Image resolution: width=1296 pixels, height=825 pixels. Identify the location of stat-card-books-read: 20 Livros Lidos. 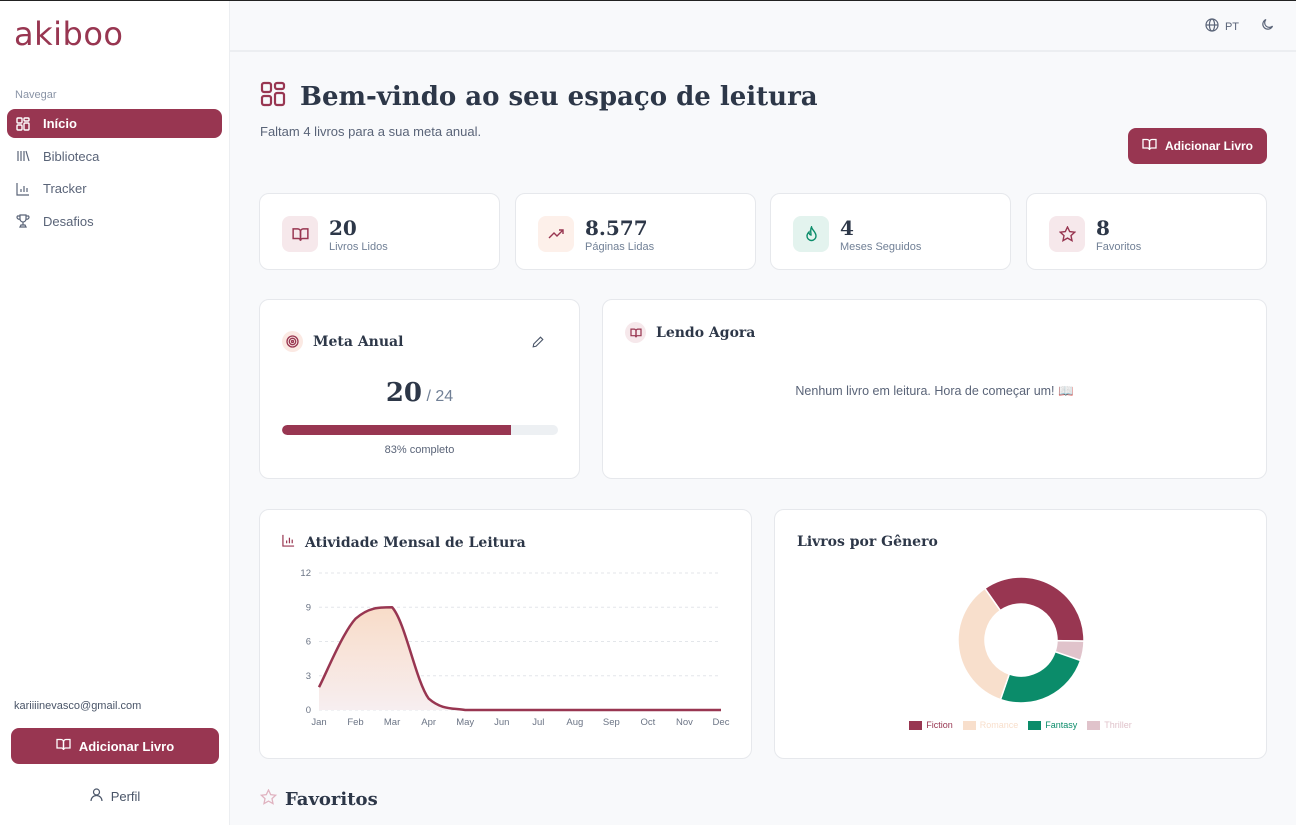
(379, 231).